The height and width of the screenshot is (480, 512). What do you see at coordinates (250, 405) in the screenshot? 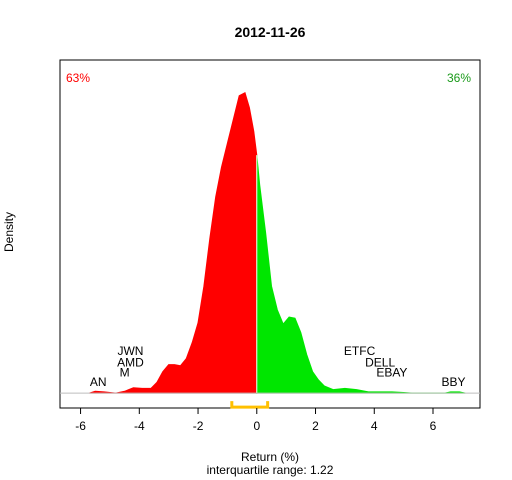
I see `iqr-bracket` at bounding box center [250, 405].